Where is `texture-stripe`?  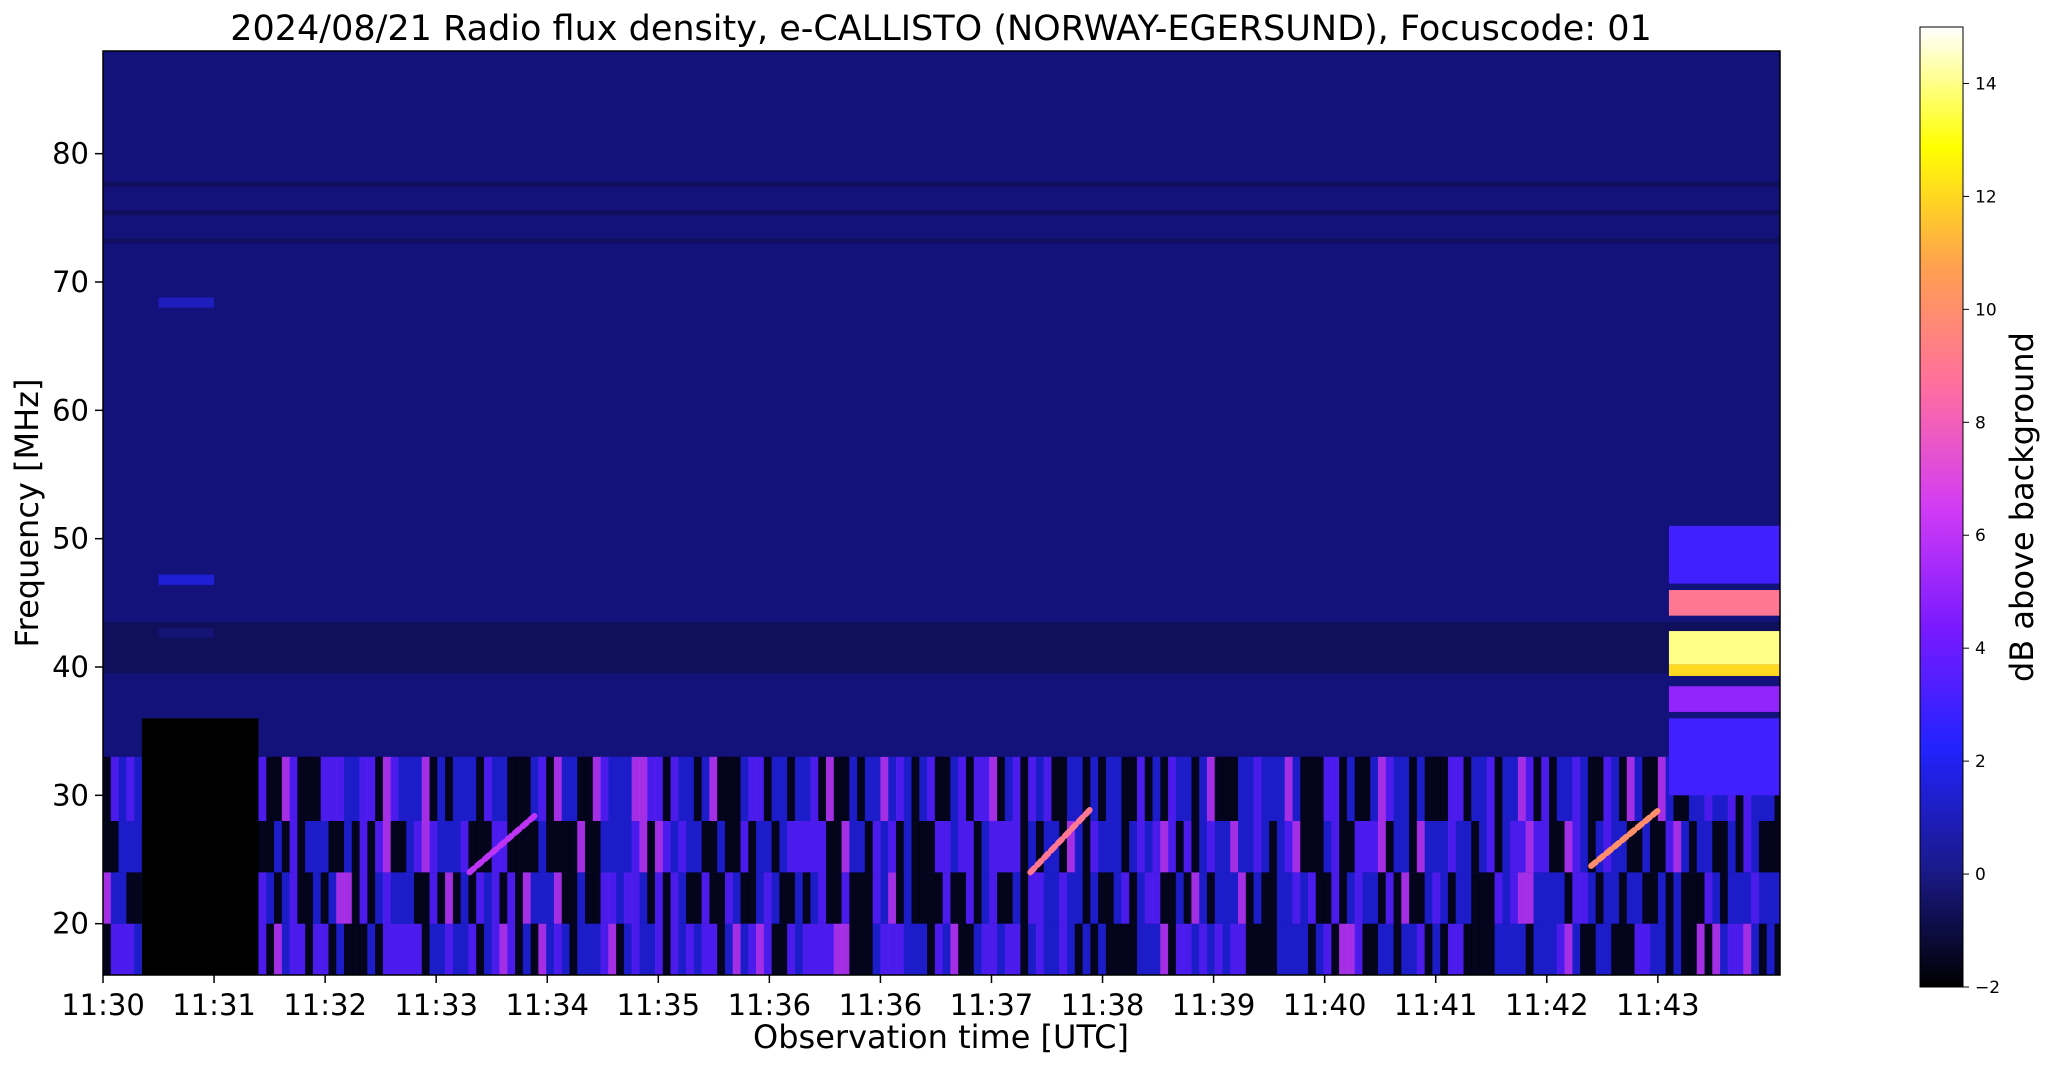 texture-stripe is located at coordinates (941, 213).